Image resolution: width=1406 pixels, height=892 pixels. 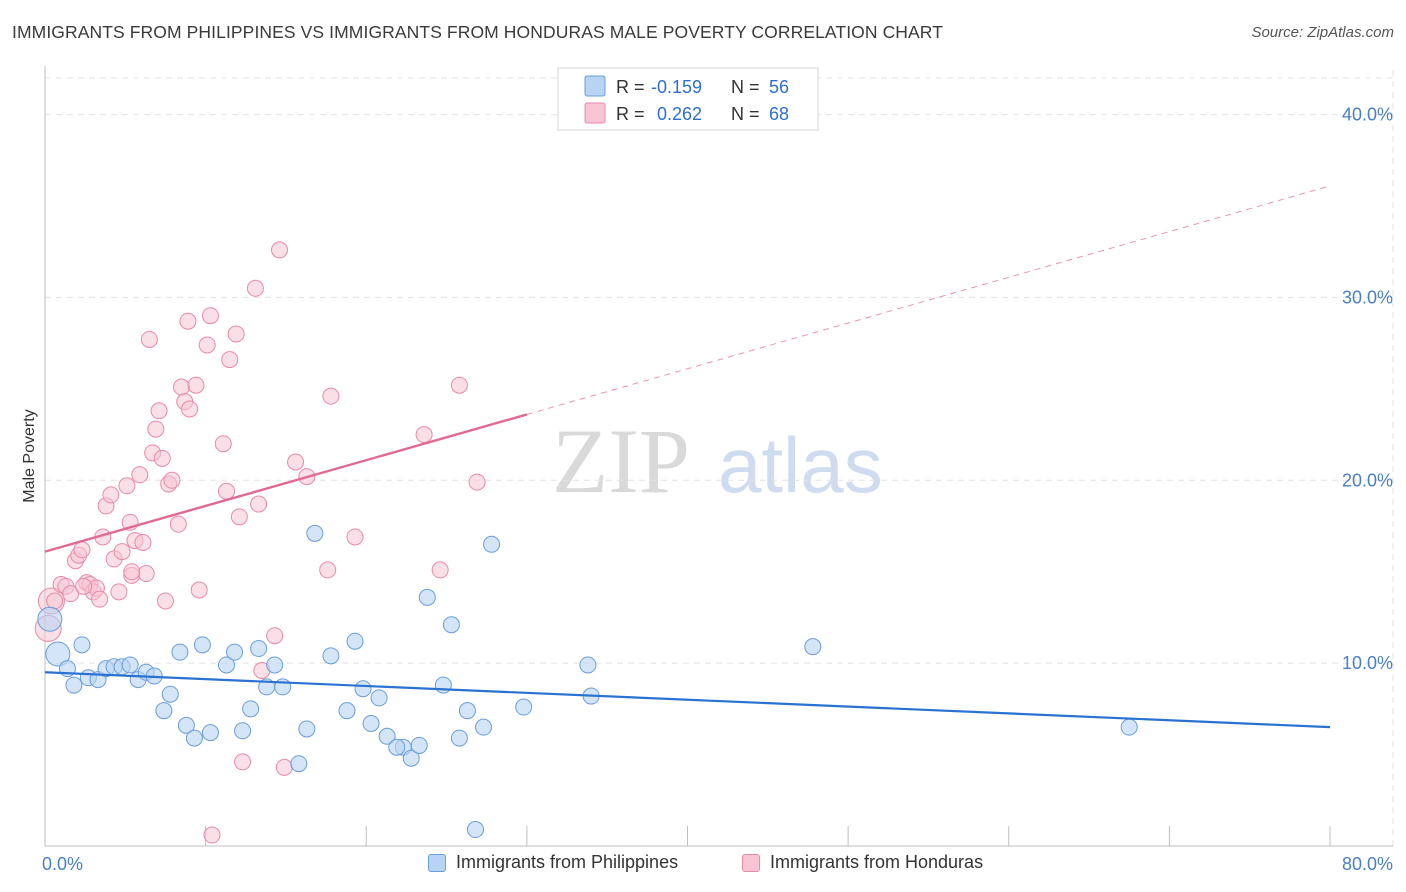 I want to click on legend-n-value-2: 68, so click(x=779, y=114).